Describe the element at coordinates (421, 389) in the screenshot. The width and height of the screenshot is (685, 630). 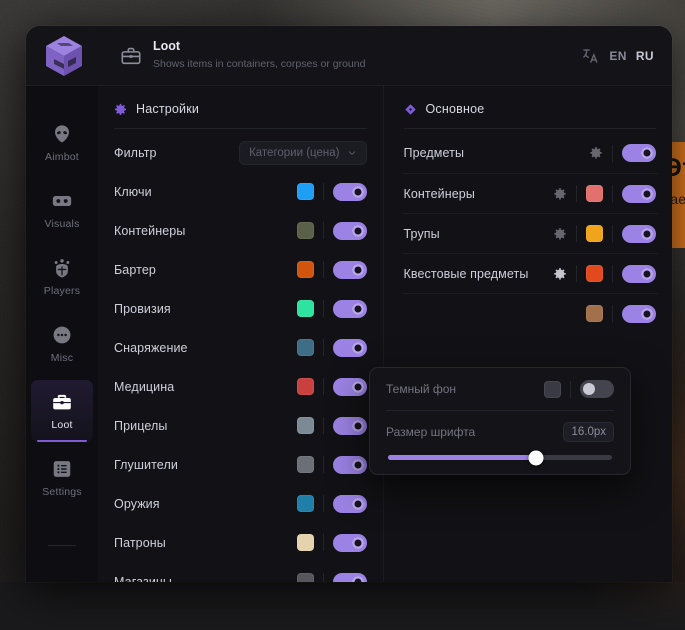
I see `dark-background-label: Темный фон` at that location.